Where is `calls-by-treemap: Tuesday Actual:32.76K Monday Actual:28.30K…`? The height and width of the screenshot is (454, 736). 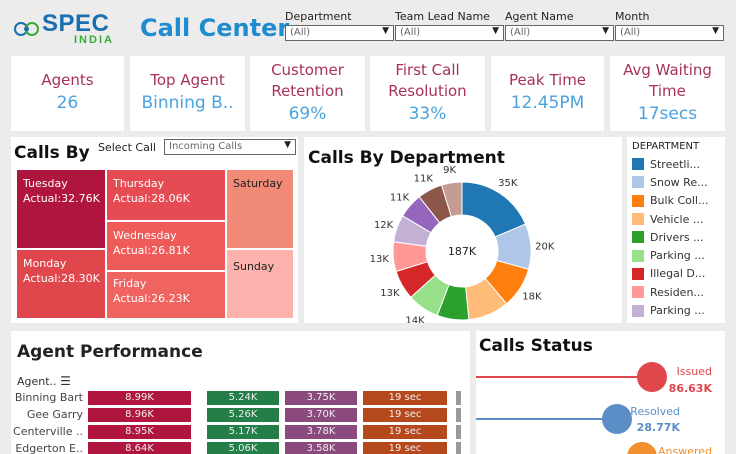 calls-by-treemap: Tuesday Actual:32.76K Monday Actual:28.30K… is located at coordinates (155, 244).